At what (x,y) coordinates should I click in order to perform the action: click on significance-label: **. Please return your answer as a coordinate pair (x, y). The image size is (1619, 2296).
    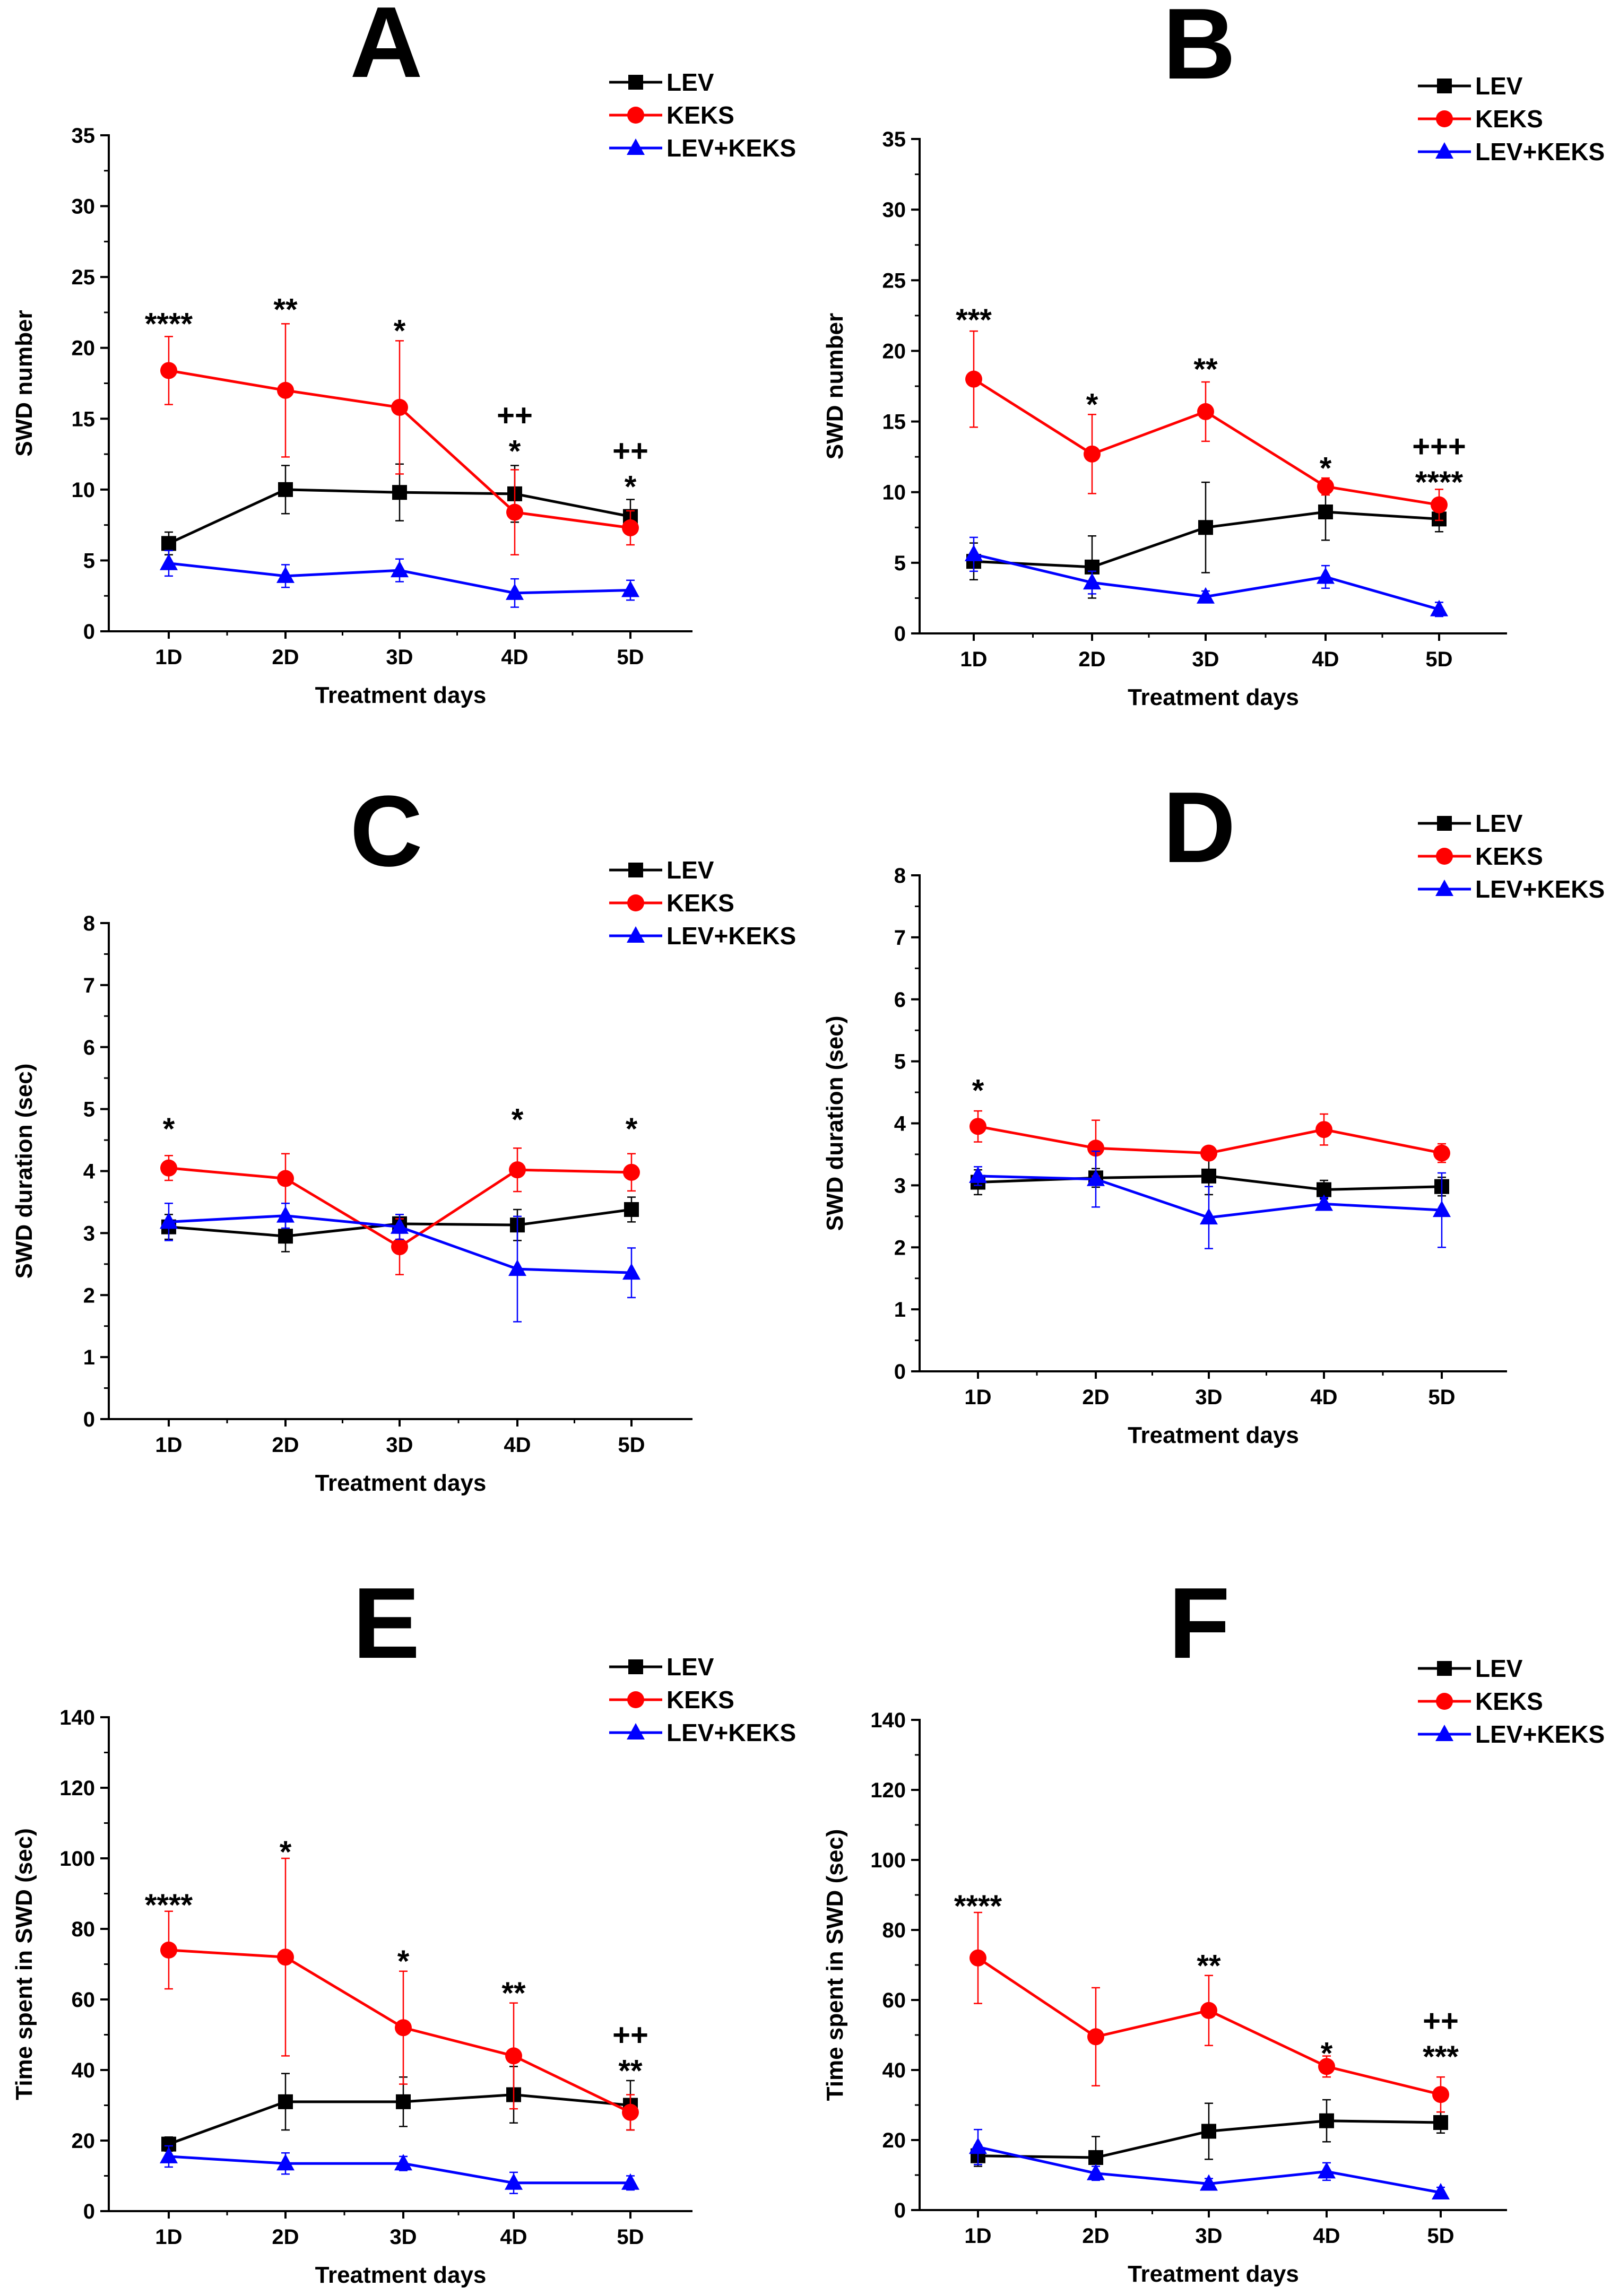
    Looking at the image, I should click on (1205, 370).